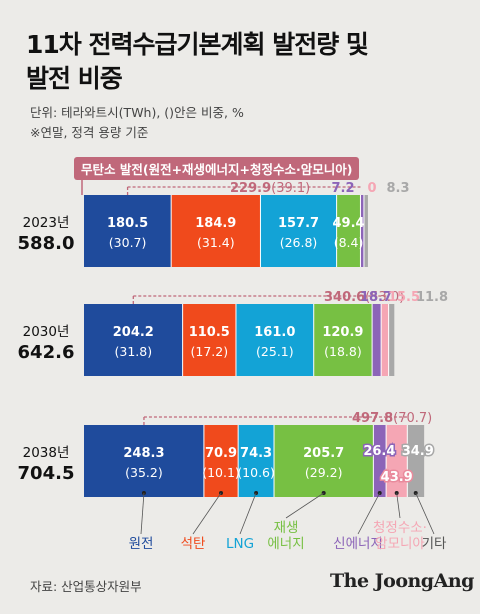  Describe the element at coordinates (304, 505) in the screenshot. I see `leader-line-renewable` at that location.